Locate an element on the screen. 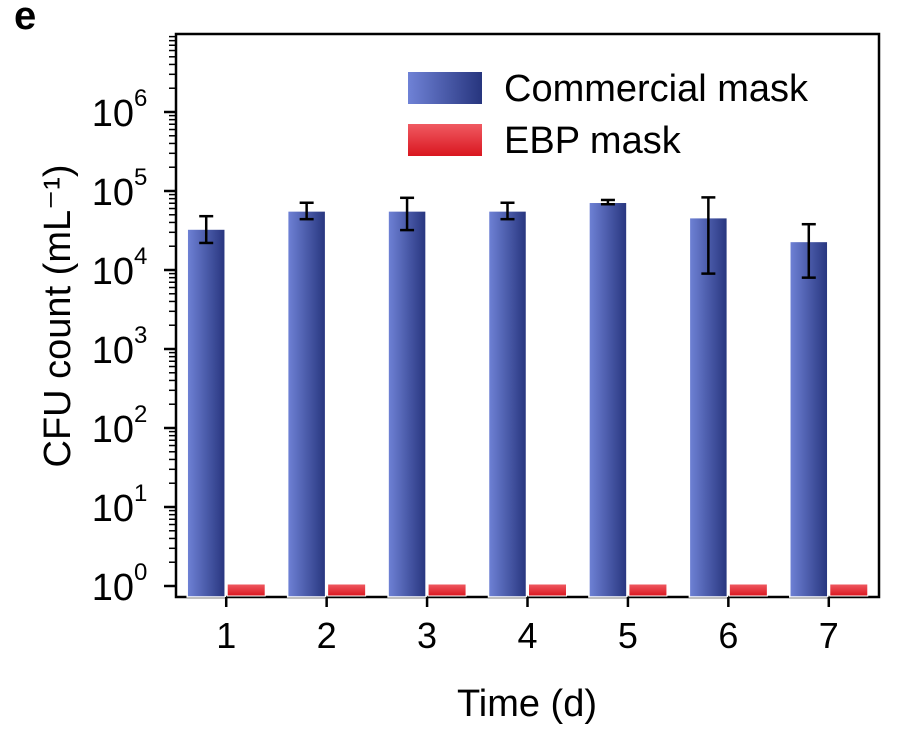 The width and height of the screenshot is (910, 732). y-tick-exponent: 1 is located at coordinates (140, 493).